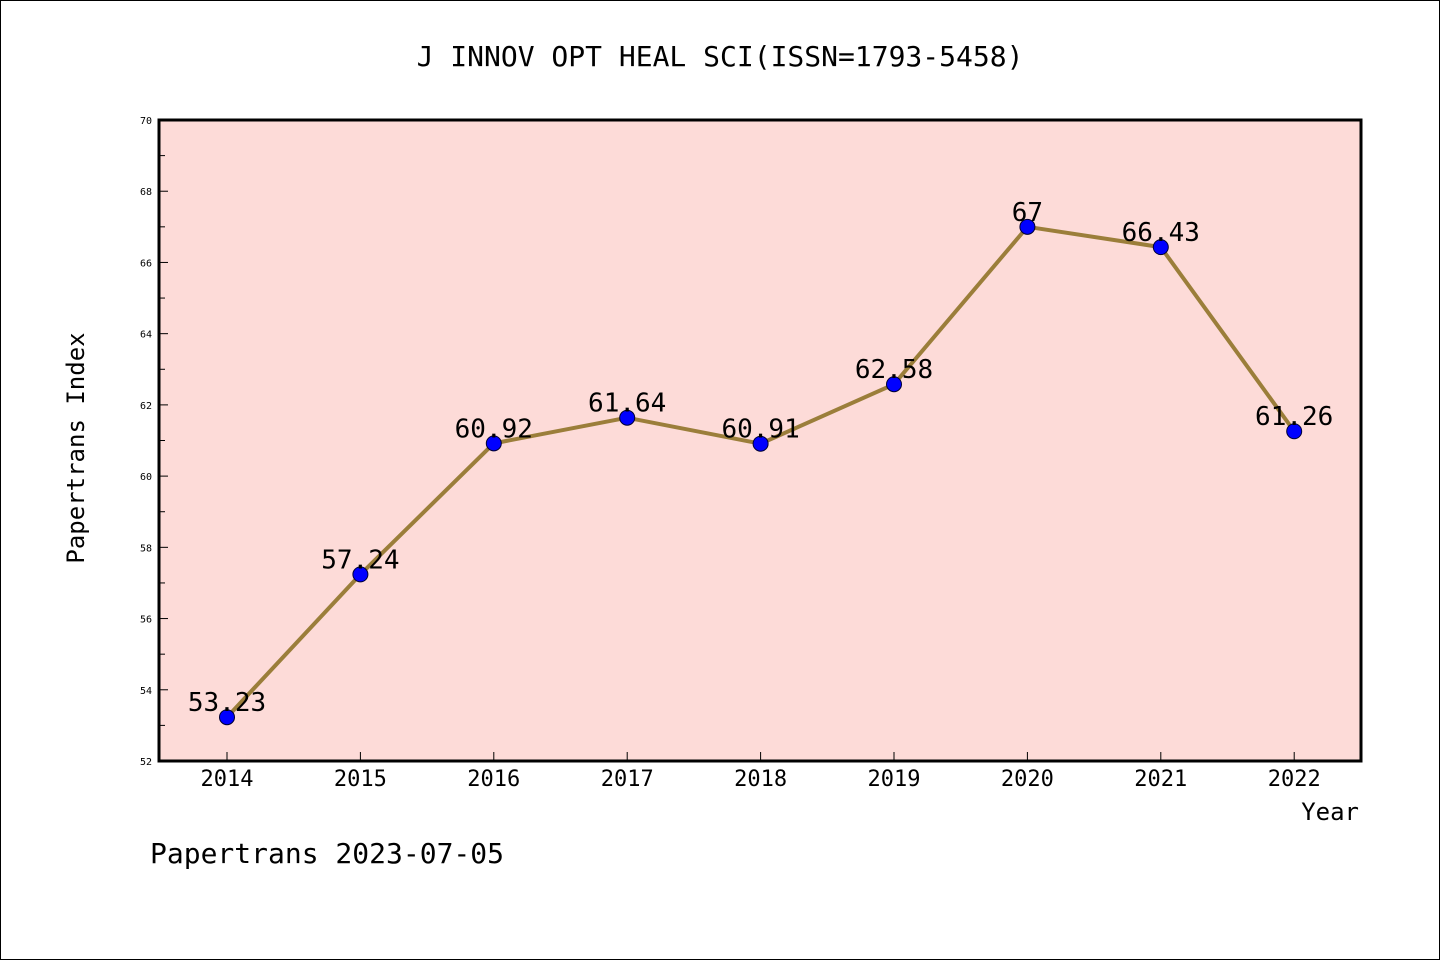 Image resolution: width=1440 pixels, height=960 pixels. Describe the element at coordinates (1294, 417) in the screenshot. I see `data-label: 61.26` at that location.